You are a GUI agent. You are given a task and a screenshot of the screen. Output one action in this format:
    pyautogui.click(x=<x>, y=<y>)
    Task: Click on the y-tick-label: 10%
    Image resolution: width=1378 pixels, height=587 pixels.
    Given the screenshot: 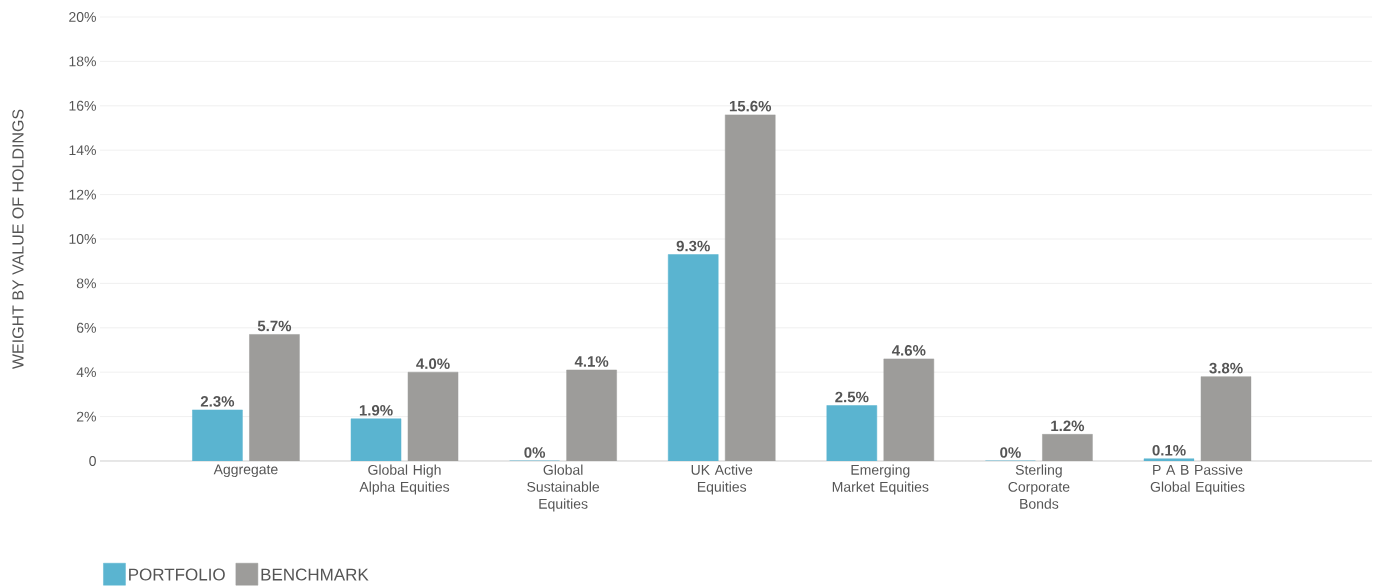 What is the action you would take?
    pyautogui.click(x=82, y=238)
    